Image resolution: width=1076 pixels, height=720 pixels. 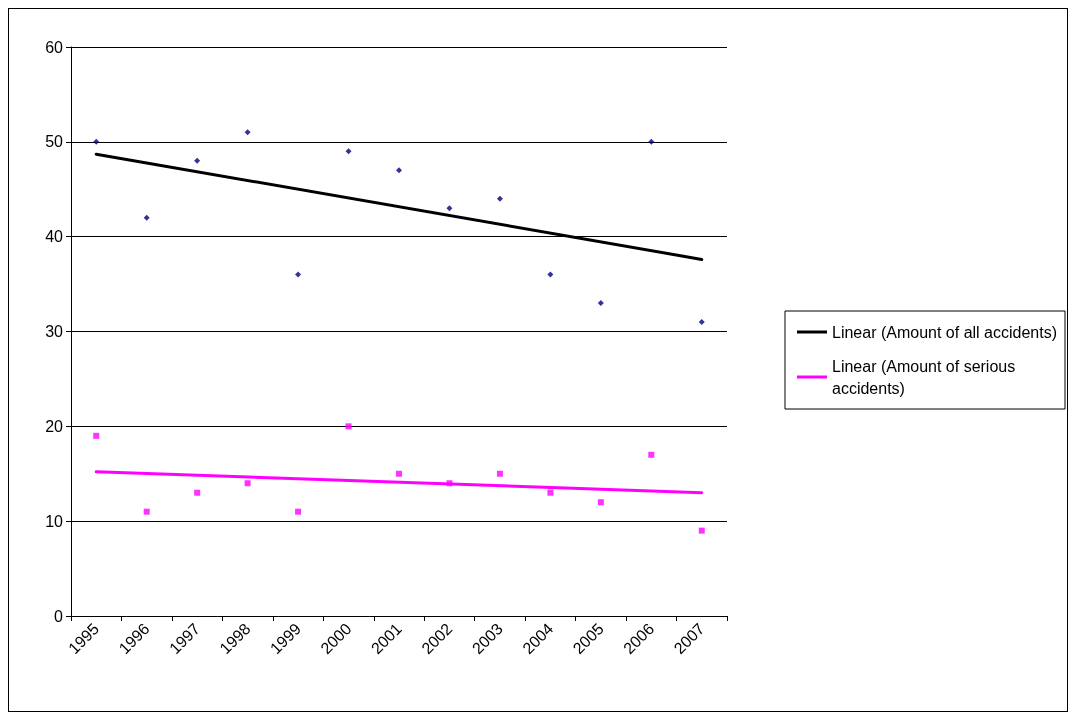 I want to click on y-tick-label: 50, so click(x=54, y=142).